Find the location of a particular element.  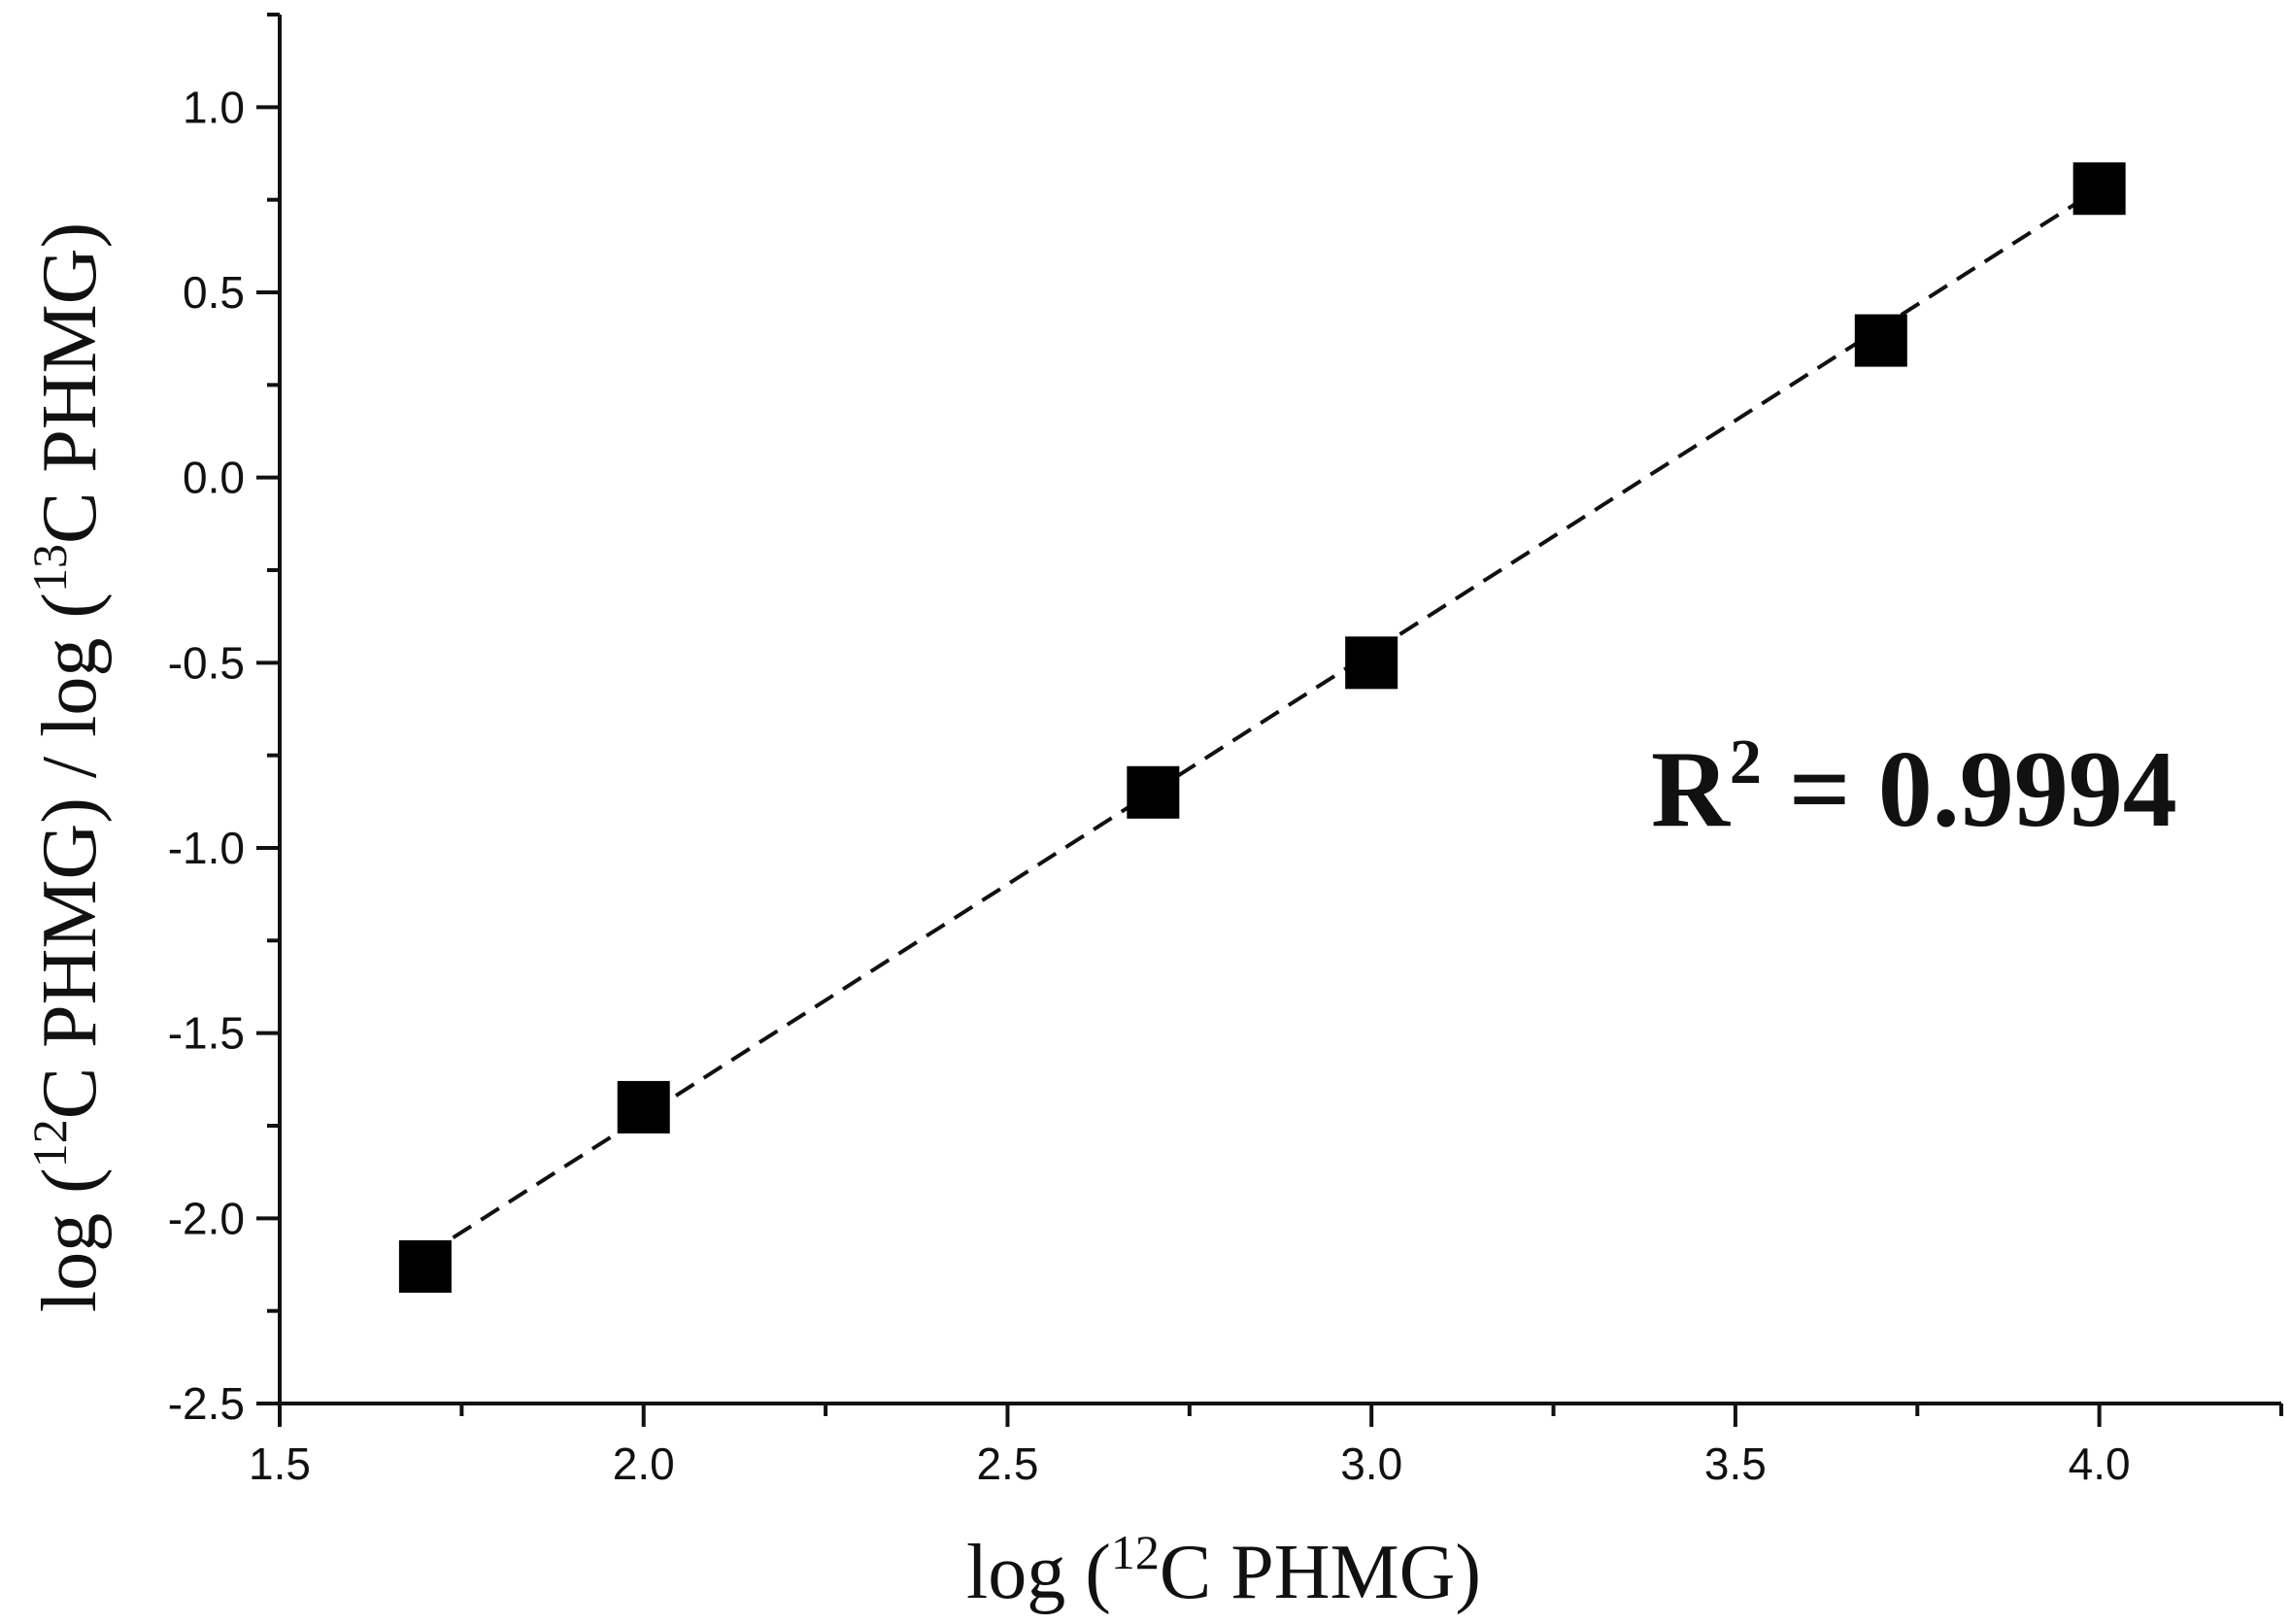

y-tick-label: -2.0 is located at coordinates (206, 1218).